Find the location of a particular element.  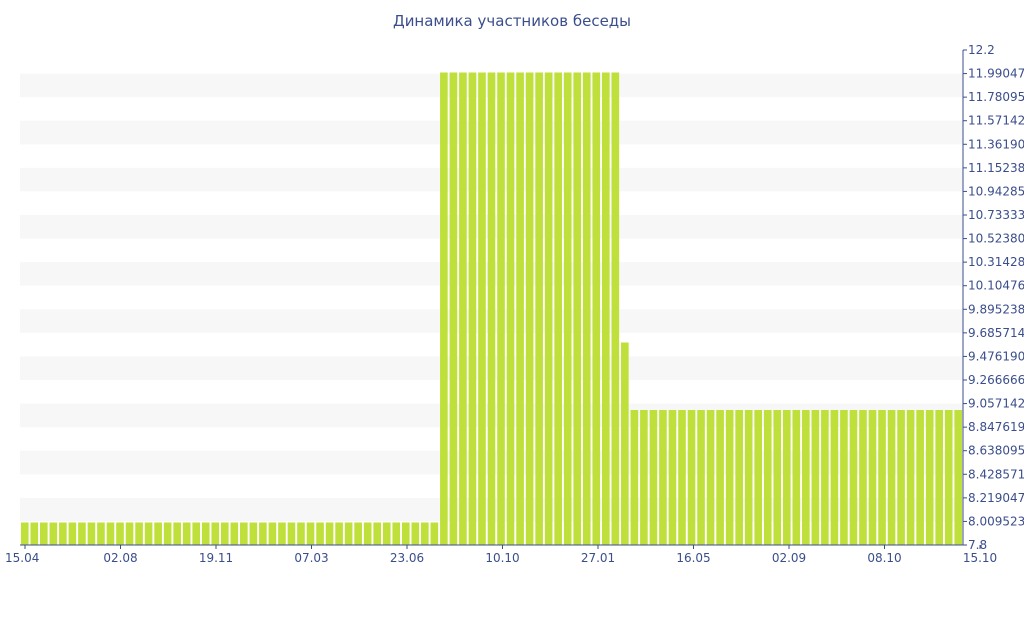

y-tick-label: 12.2 is located at coordinates (981, 50).